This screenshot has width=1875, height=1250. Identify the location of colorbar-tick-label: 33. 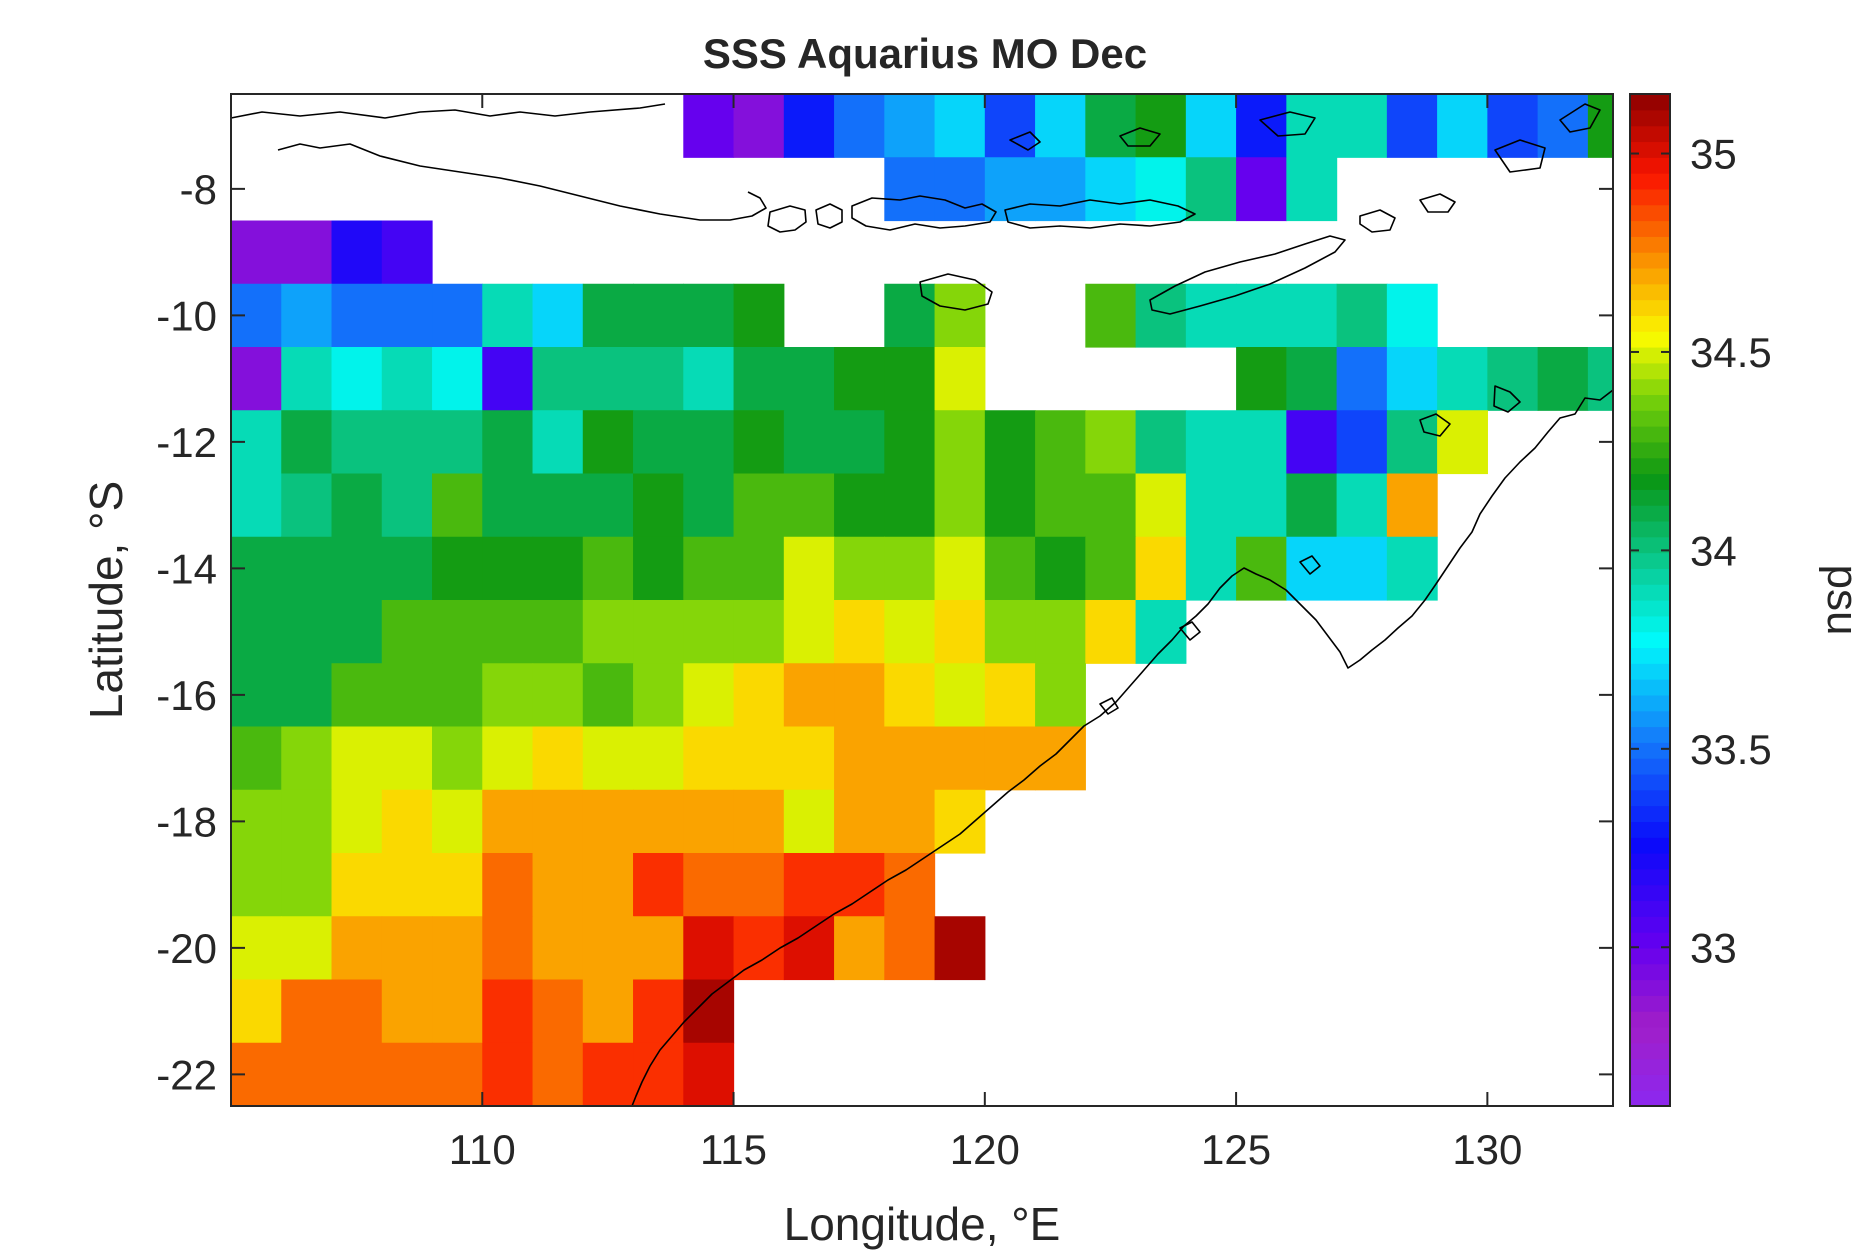
(1713, 947).